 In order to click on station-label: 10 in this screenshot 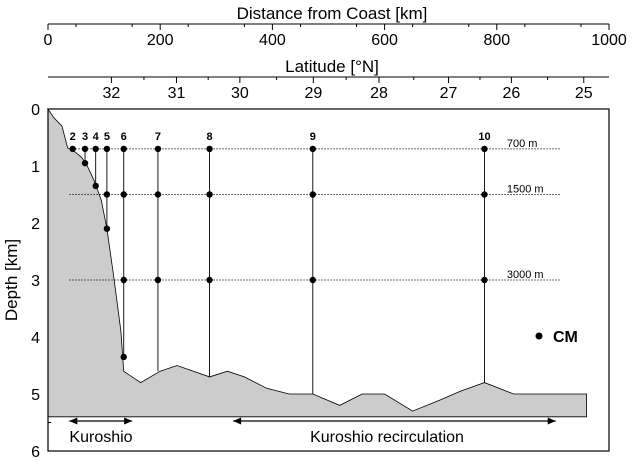, I will do `click(484, 137)`.